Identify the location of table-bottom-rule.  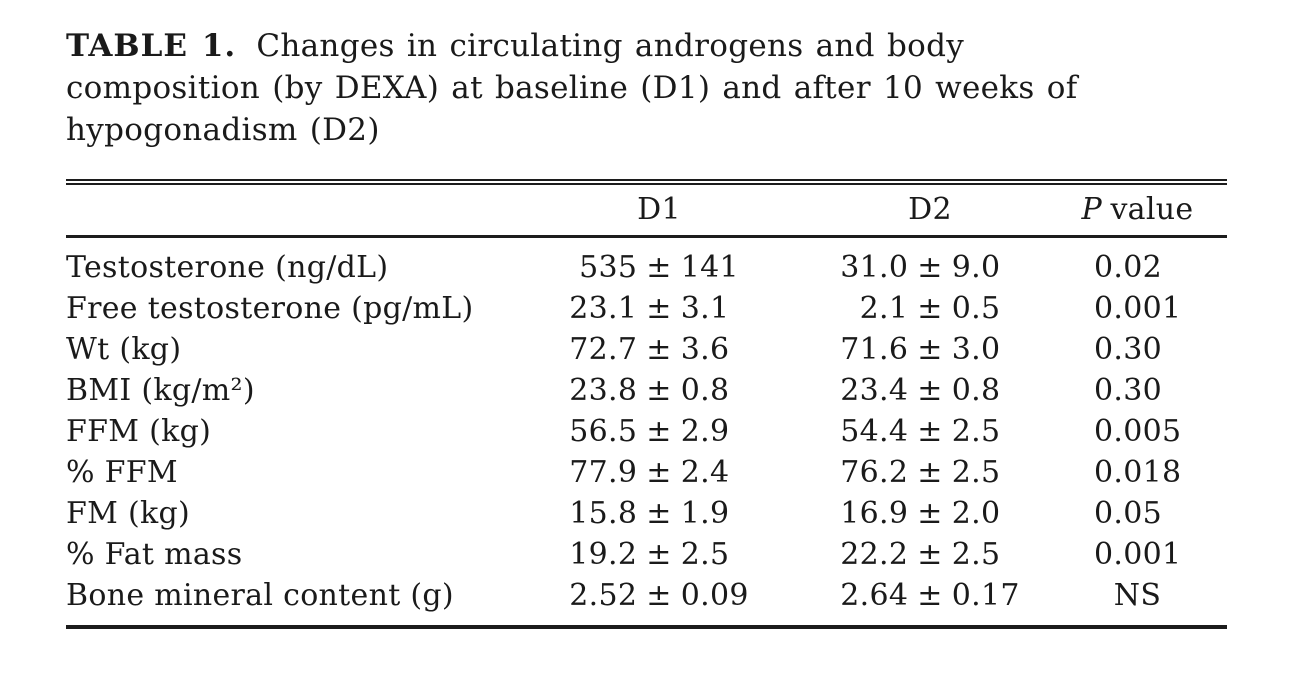
(646, 627).